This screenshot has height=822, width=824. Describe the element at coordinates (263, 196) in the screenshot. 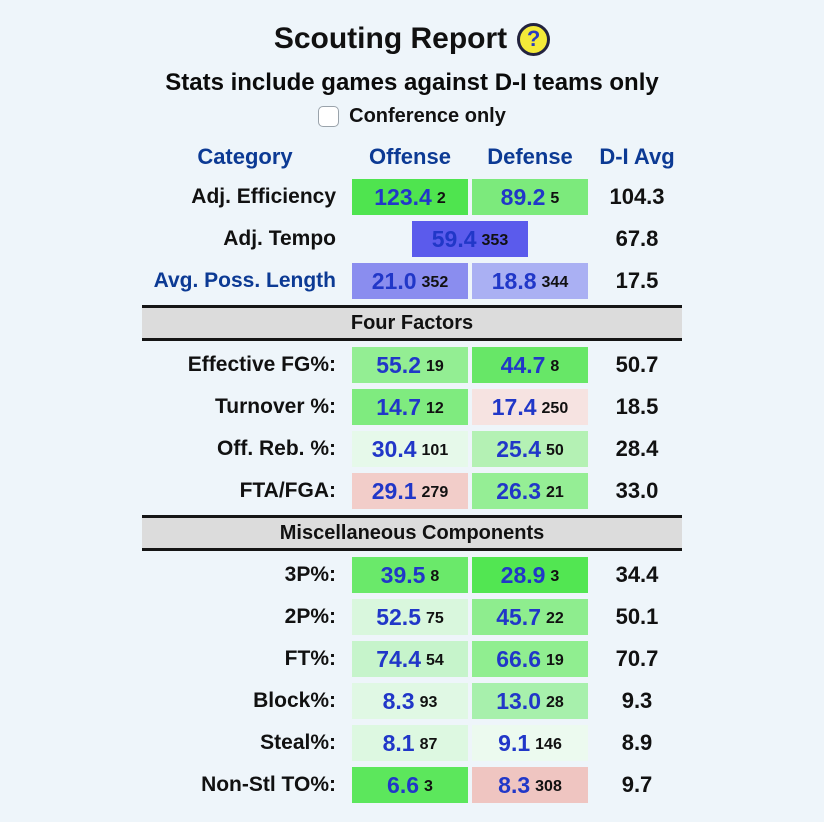

I see `row-category-label: Adj. Efficiency` at that location.